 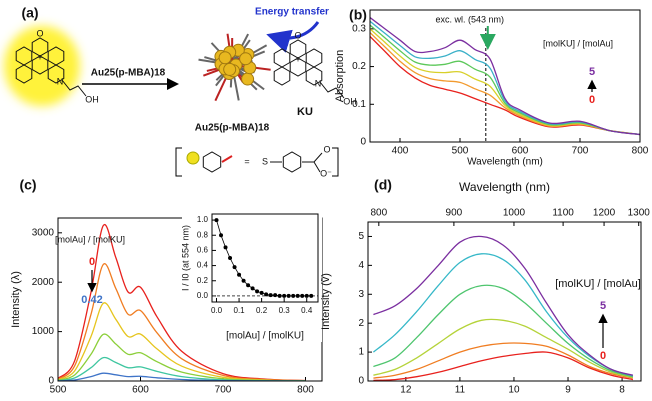 What do you see at coordinates (51, 381) in the screenshot?
I see `y-tick-label: 0` at bounding box center [51, 381].